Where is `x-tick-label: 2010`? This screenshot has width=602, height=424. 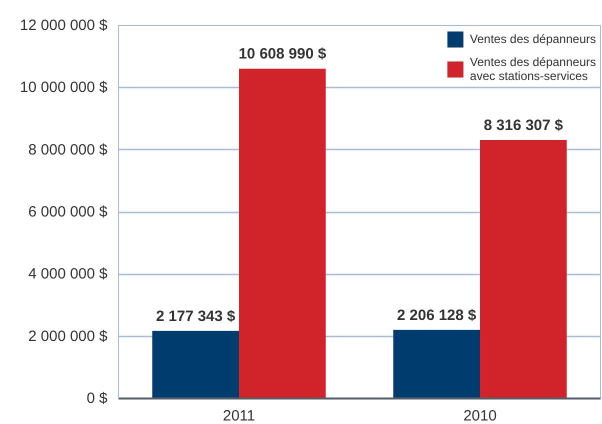 x-tick-label: 2010 is located at coordinates (480, 416).